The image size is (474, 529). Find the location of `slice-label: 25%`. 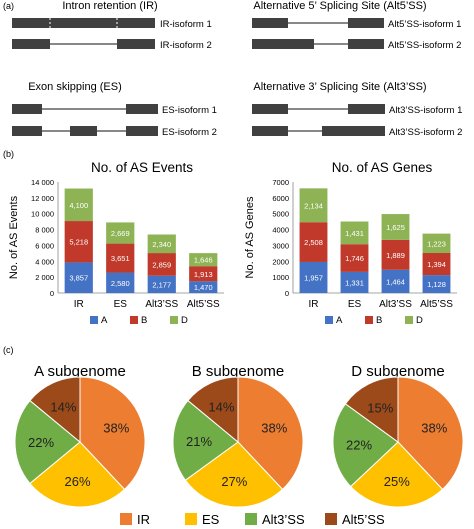

slice-label: 25% is located at coordinates (397, 481).